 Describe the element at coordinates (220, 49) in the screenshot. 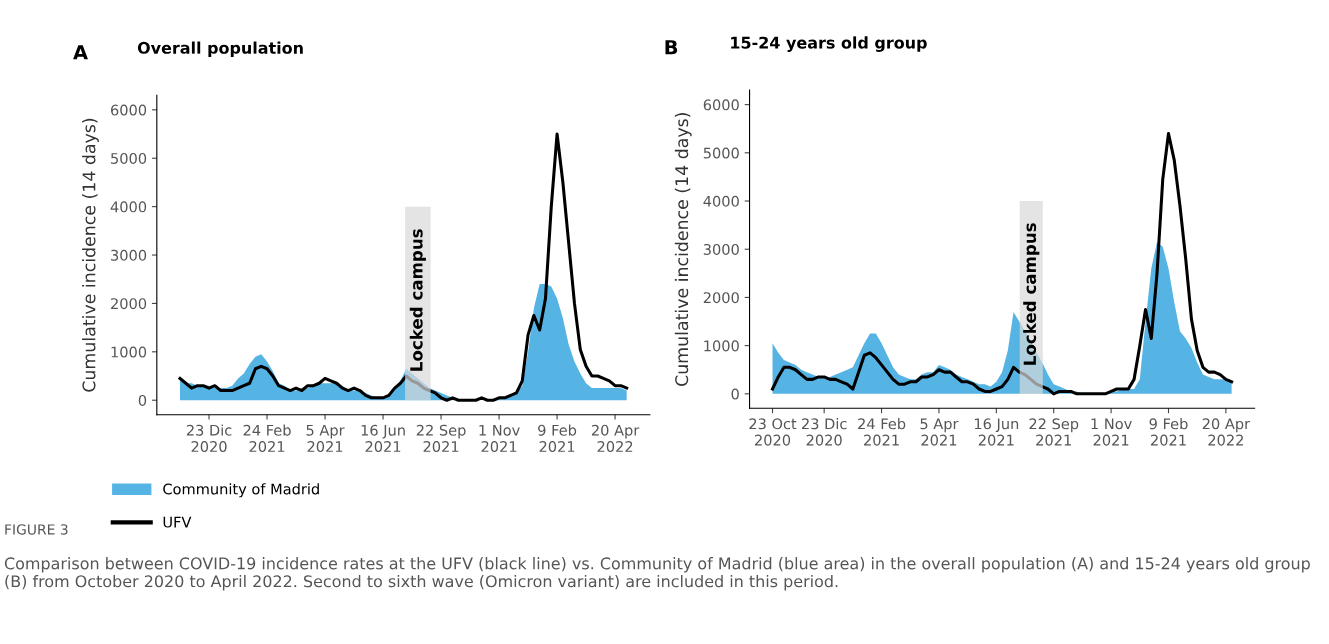

I see `chart-title: Overall population` at that location.